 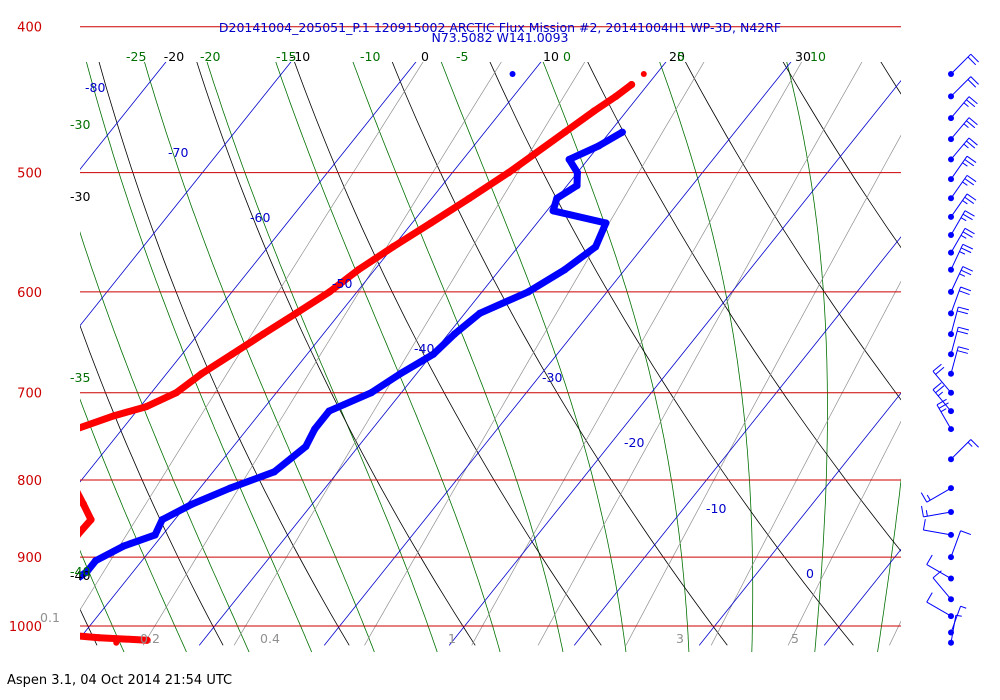 I want to click on wind-barb-base, so click(x=951, y=511).